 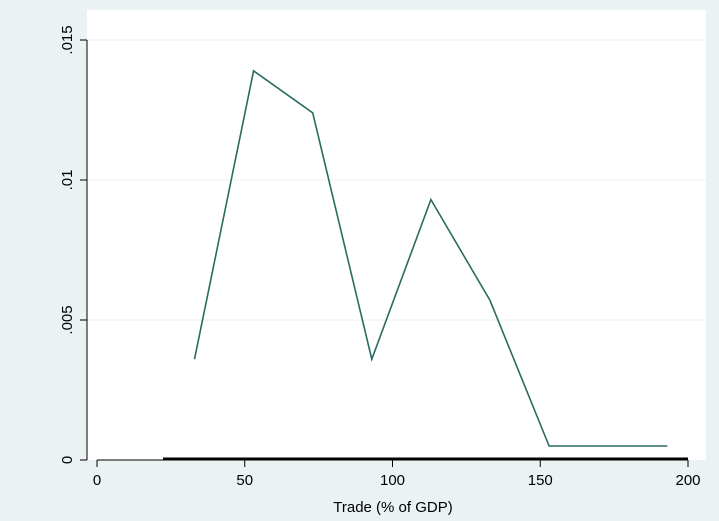 I want to click on x-tick-label: 150, so click(x=540, y=480).